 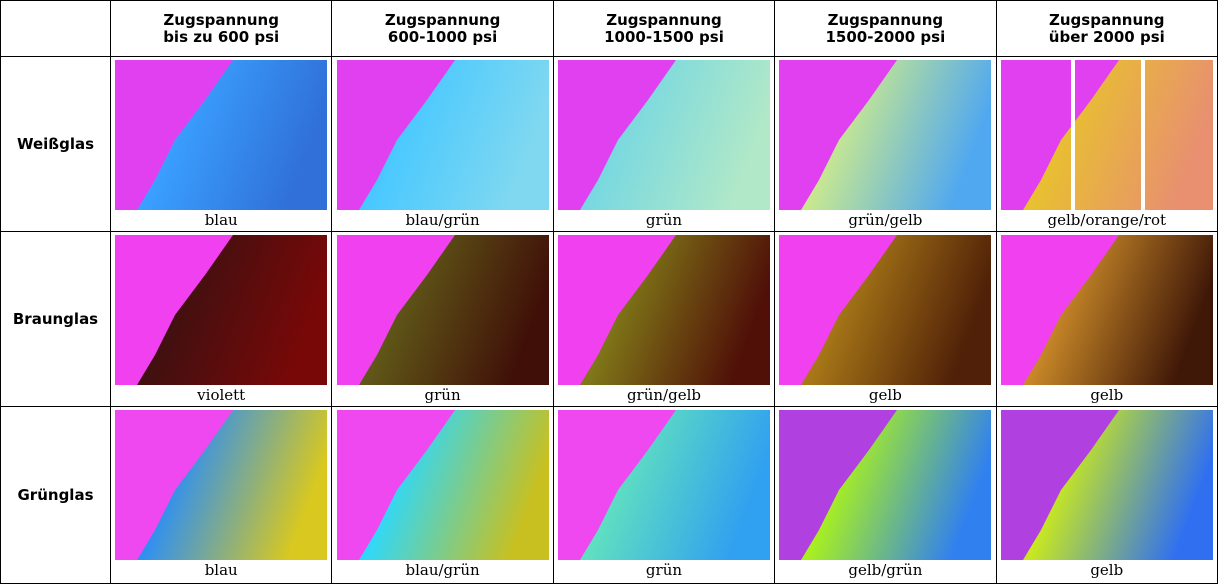 I want to click on row-label: Braunglas, so click(x=55, y=319).